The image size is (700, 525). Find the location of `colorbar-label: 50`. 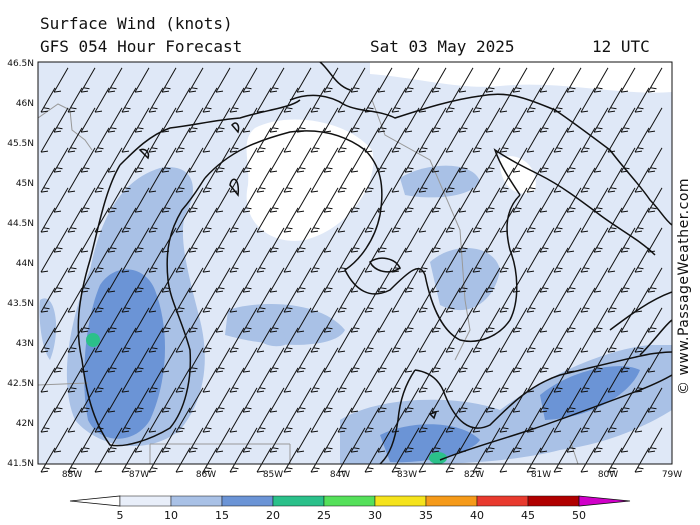

colorbar-label: 50 is located at coordinates (579, 515).